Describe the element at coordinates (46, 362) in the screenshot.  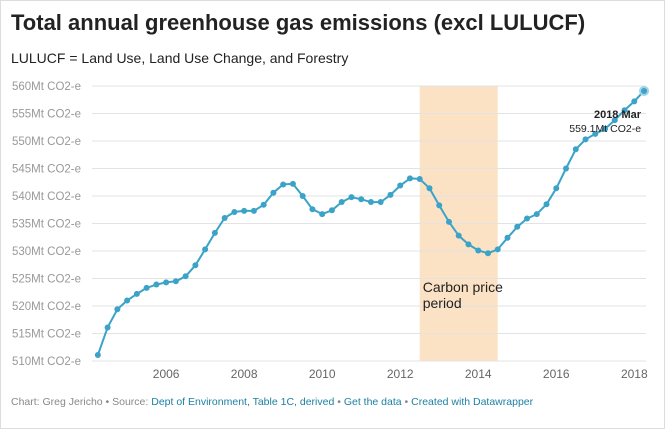
I see `y-tick-label: 510Mt CO2-e` at that location.